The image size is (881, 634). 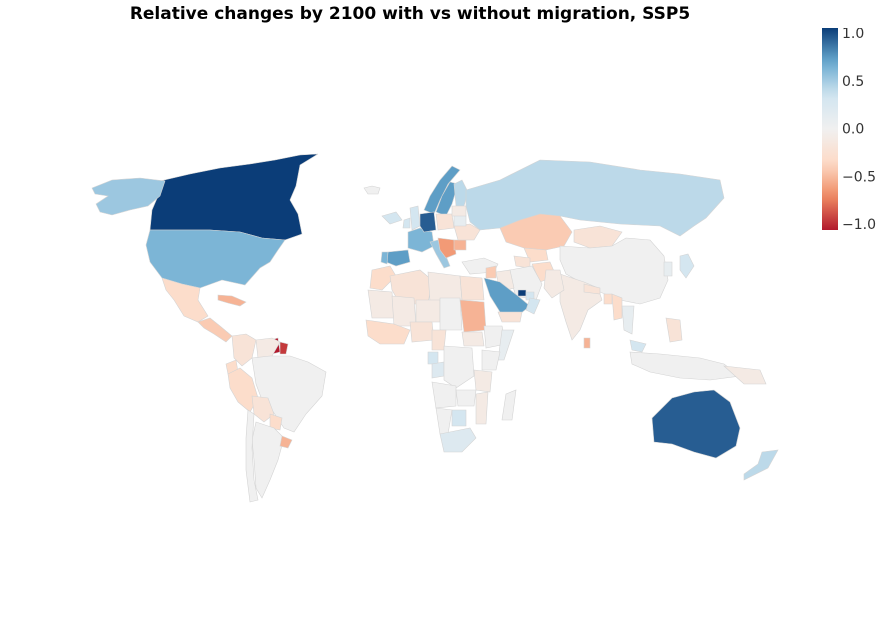 What do you see at coordinates (232, 300) in the screenshot?
I see `region-caribbean` at bounding box center [232, 300].